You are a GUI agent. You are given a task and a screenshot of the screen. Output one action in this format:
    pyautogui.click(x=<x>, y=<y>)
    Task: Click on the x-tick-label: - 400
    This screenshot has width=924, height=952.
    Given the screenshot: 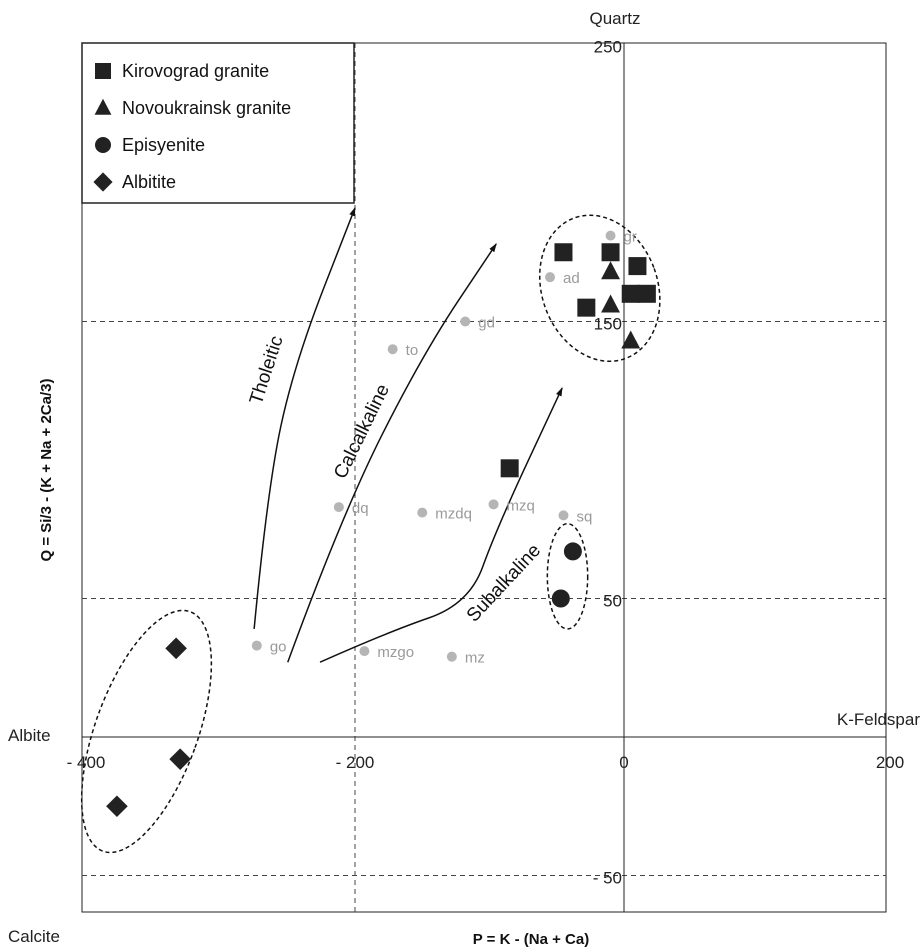 What is the action you would take?
    pyautogui.click(x=86, y=762)
    